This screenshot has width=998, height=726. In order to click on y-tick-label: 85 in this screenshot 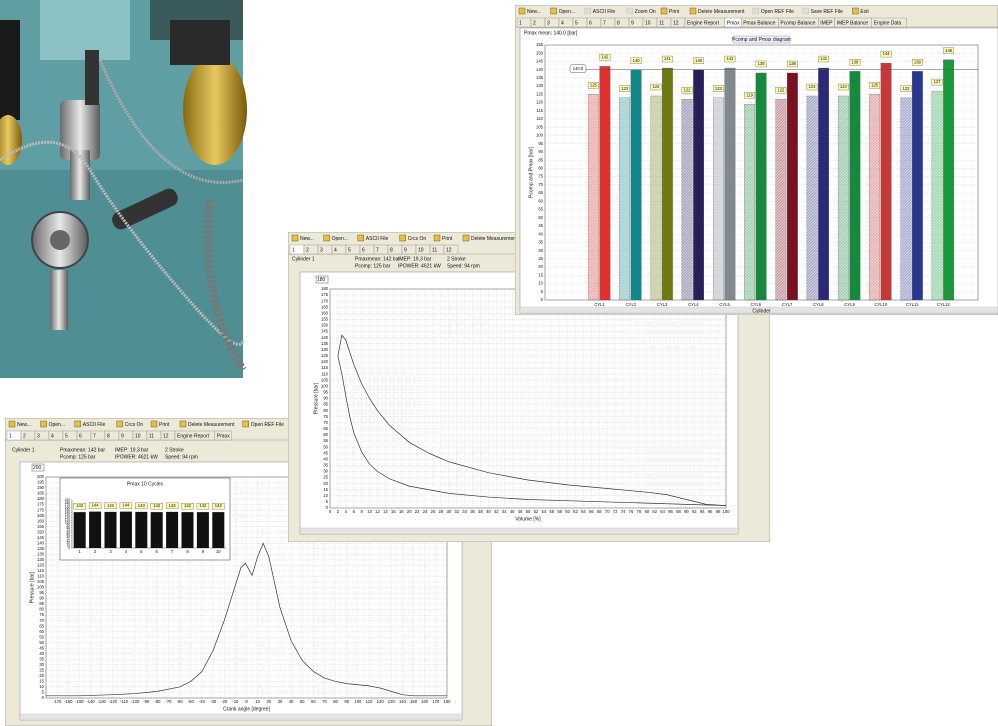, I will do `click(41, 603)`.